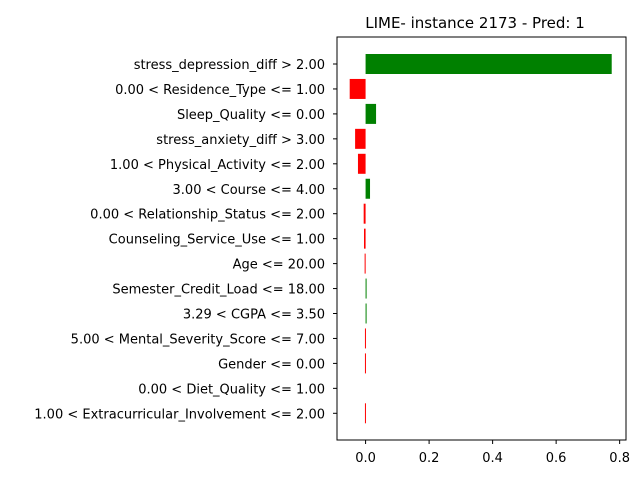 The width and height of the screenshot is (640, 480). What do you see at coordinates (218, 290) in the screenshot?
I see `y-tick-label: Semester_Credit_Load <= 18.00` at bounding box center [218, 290].